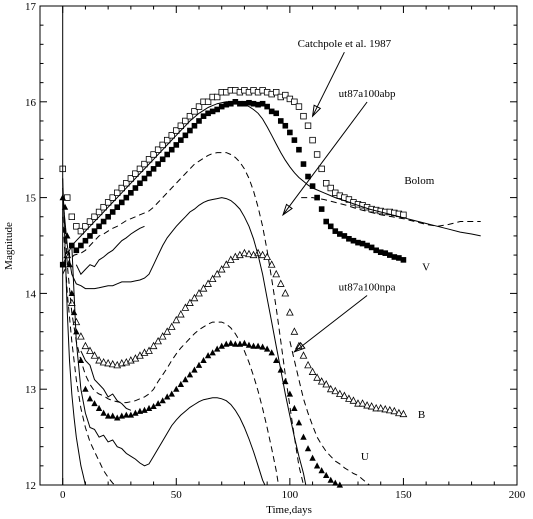  I want to click on annotation-npa: ut87a100npa, so click(367, 288).